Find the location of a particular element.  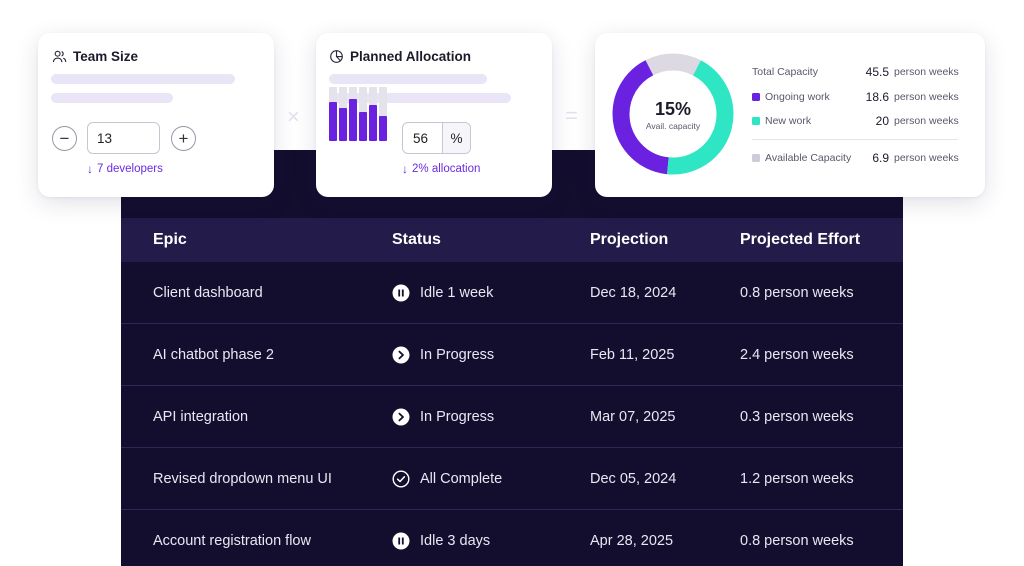

legend-label: Available Capacity is located at coordinates (808, 158).